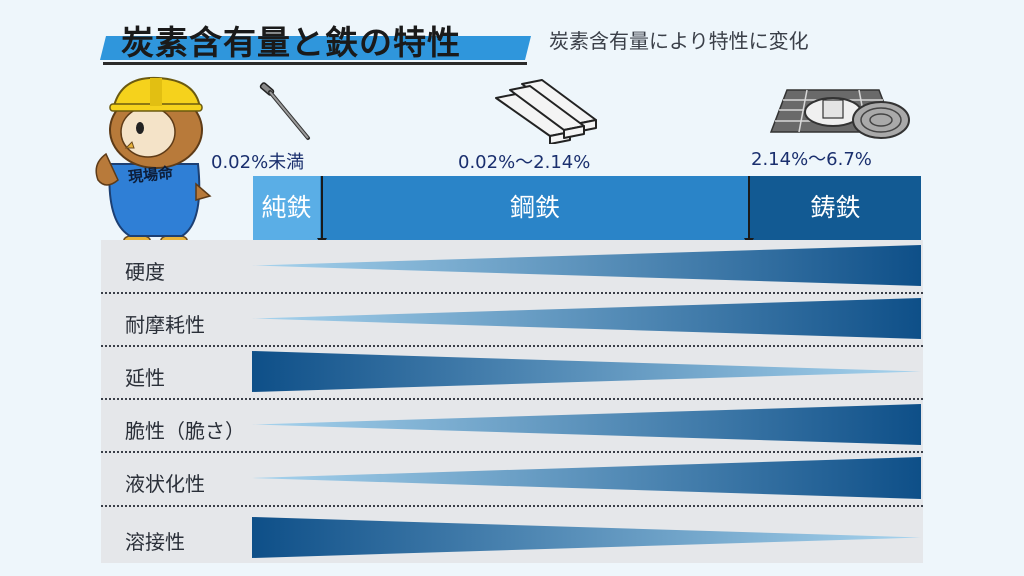 This screenshot has width=1024, height=576. What do you see at coordinates (679, 41) in the screenshot?
I see `page-subtitle: 炭素含有量により特性に変化` at bounding box center [679, 41].